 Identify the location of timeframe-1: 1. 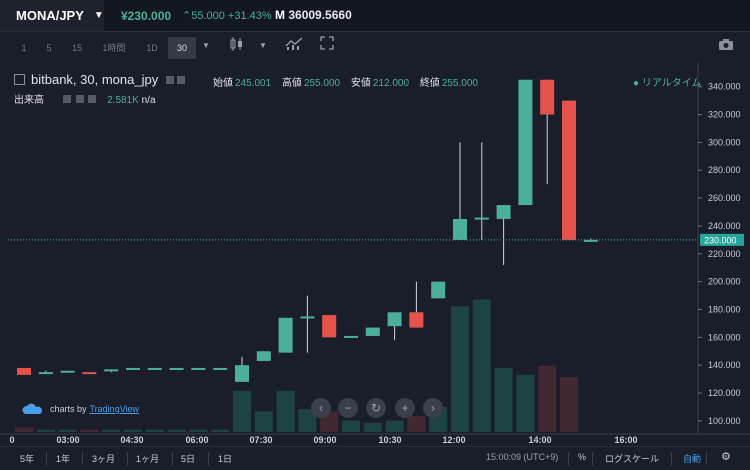
(24, 48).